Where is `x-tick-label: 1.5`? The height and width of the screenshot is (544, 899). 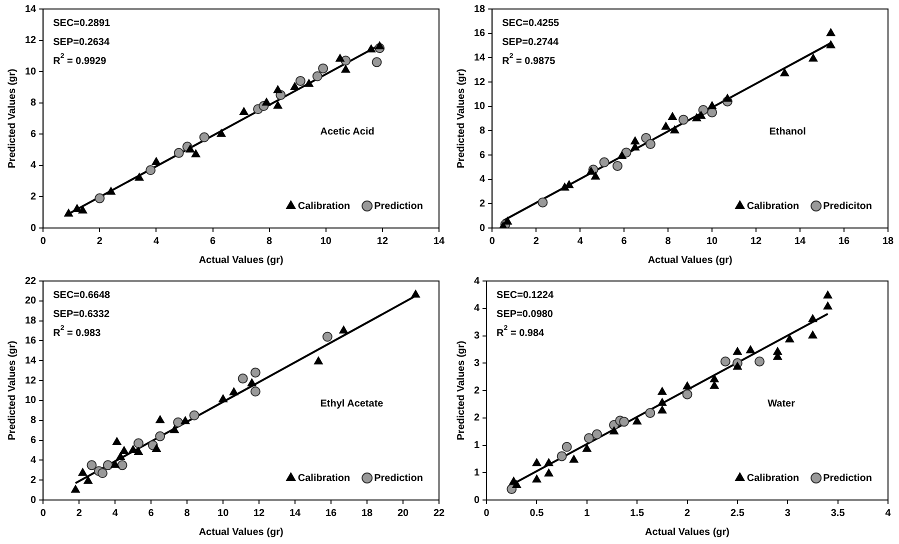 x-tick-label: 1.5 is located at coordinates (637, 513).